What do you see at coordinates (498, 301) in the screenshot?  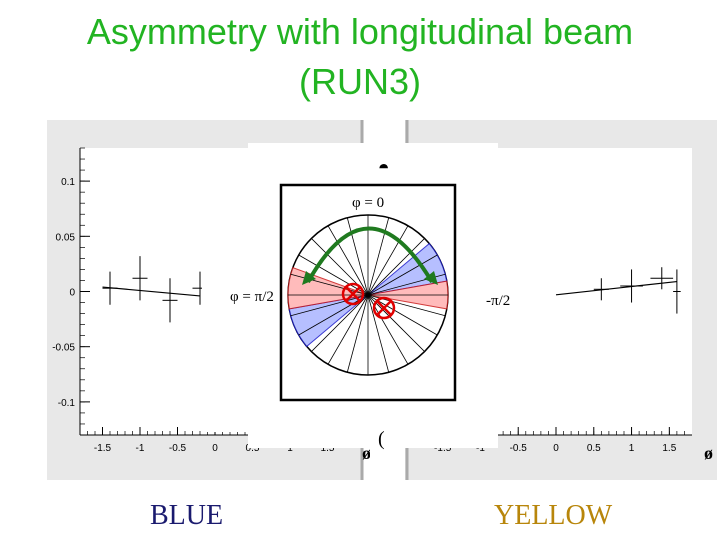 I see `diagram-label-phi-minus-pi-half: -π/2` at bounding box center [498, 301].